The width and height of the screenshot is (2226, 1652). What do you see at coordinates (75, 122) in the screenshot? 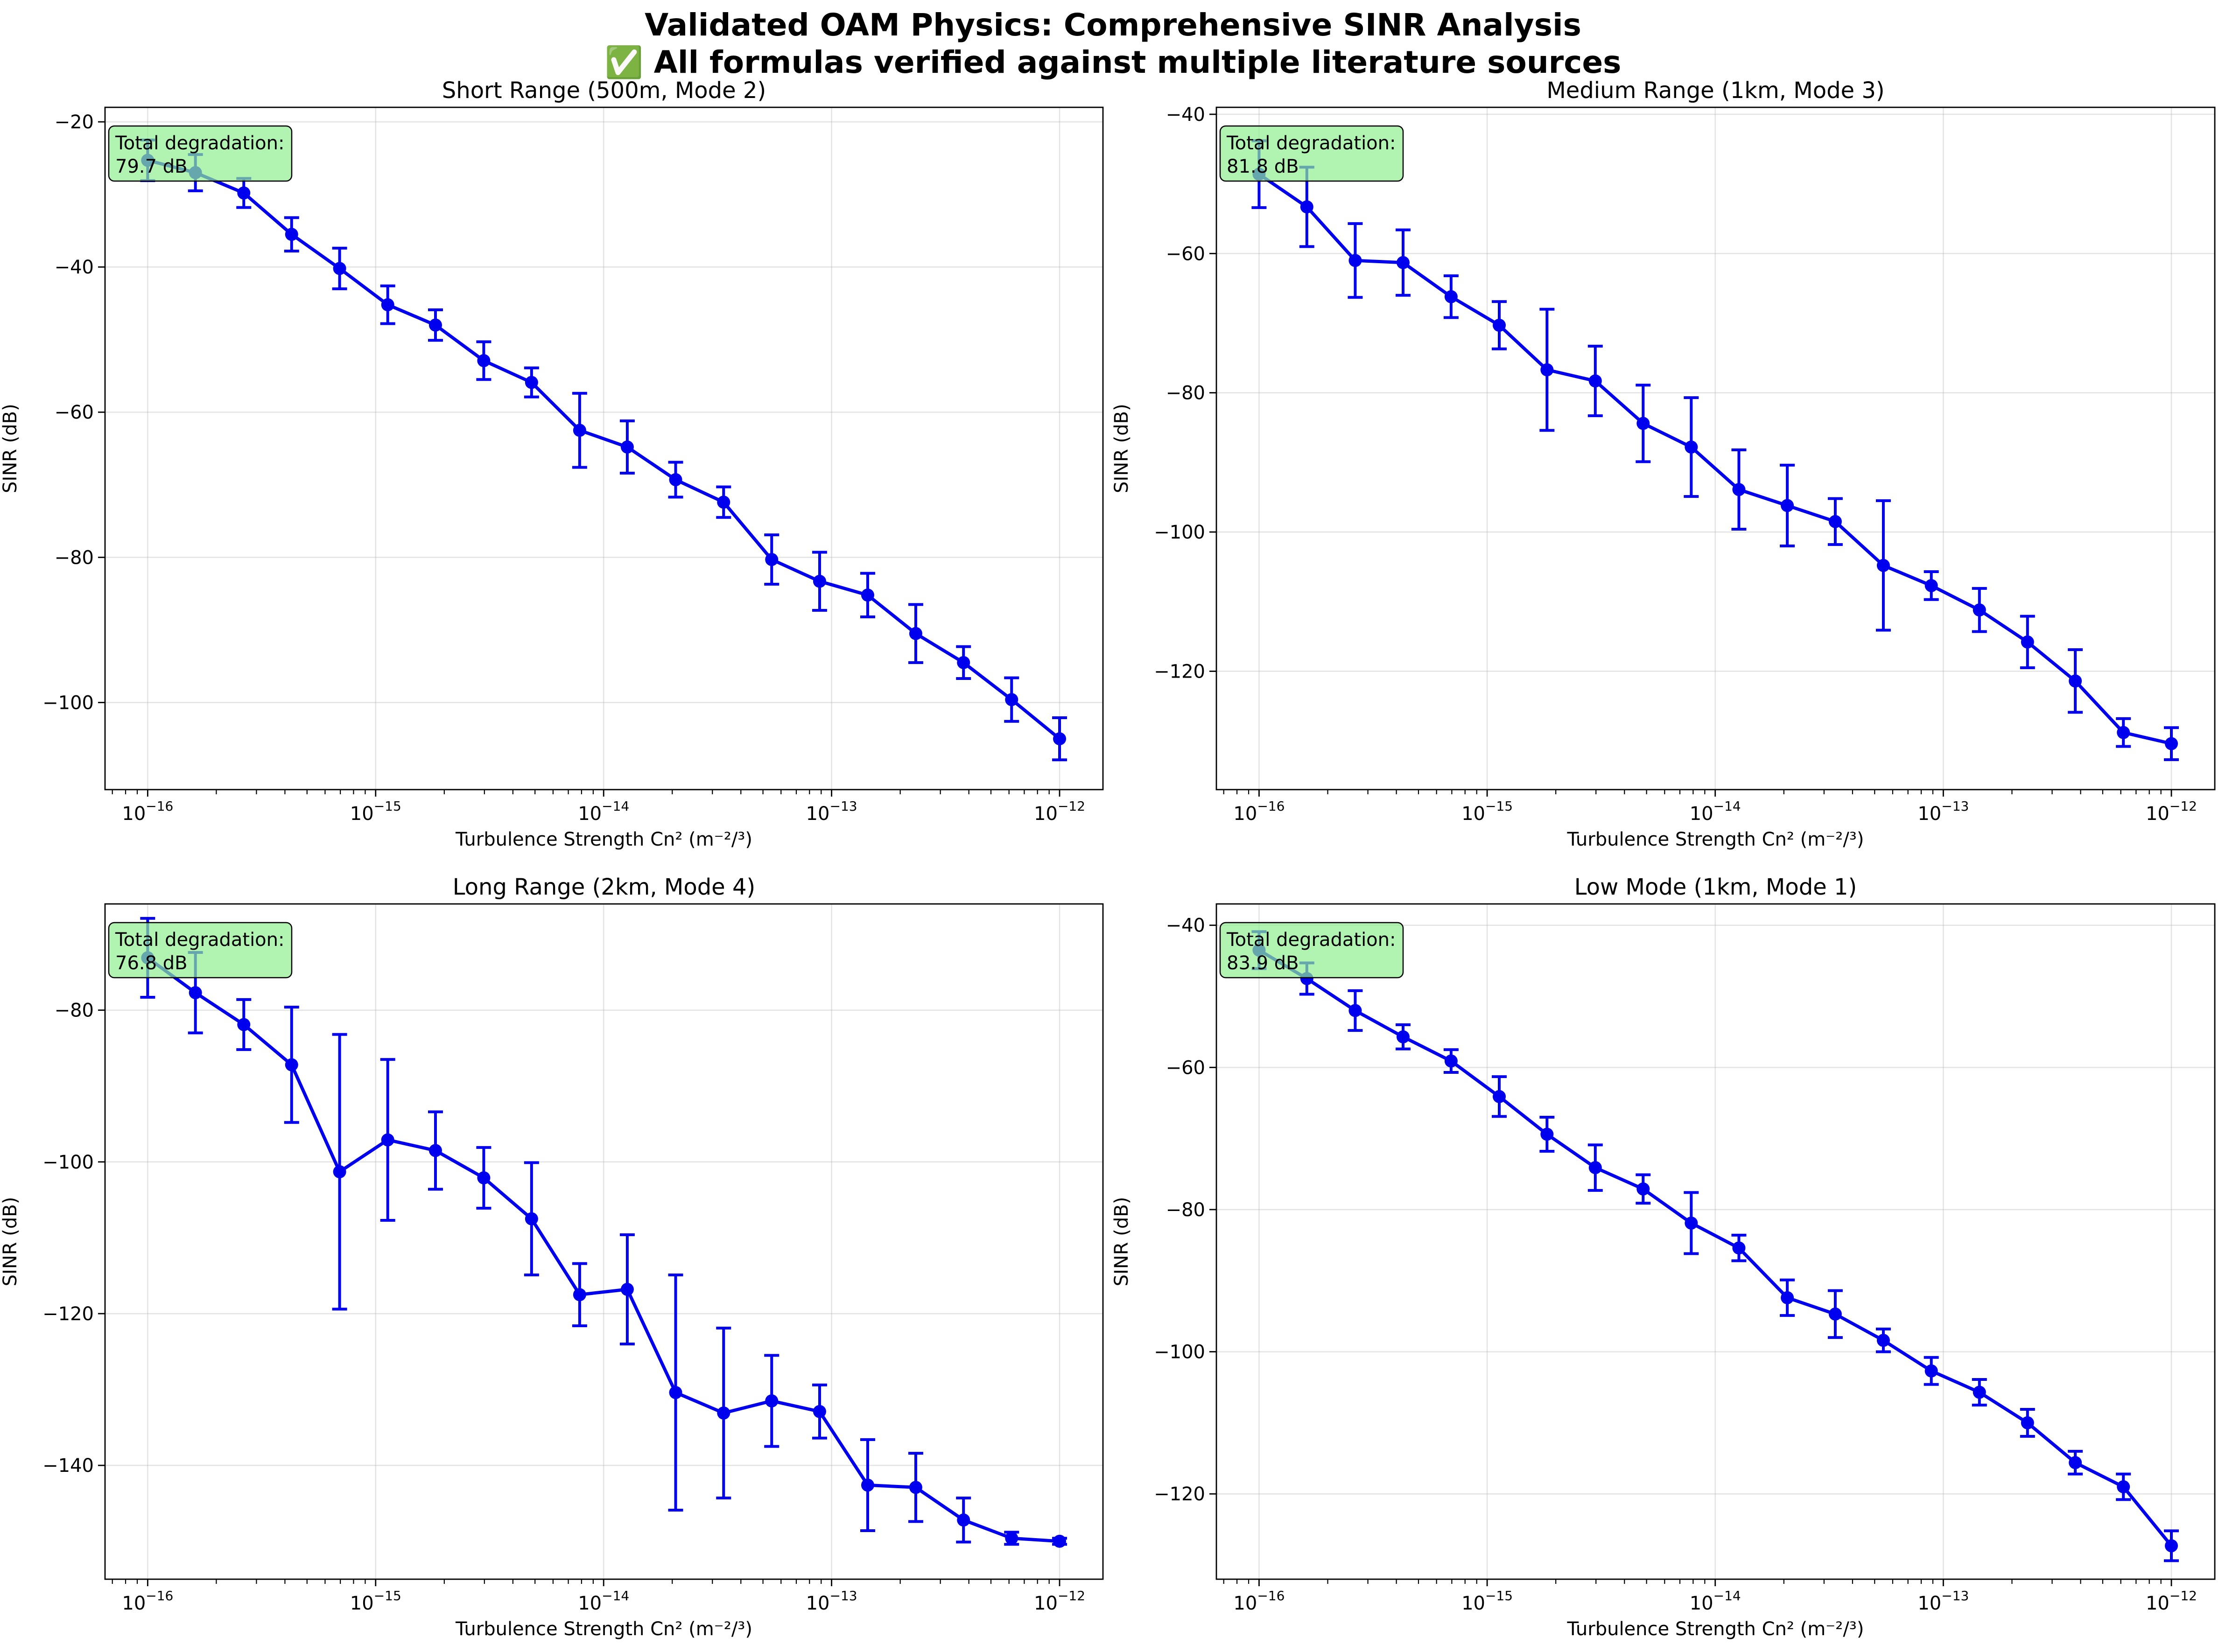
I see `y-tick-label: −20` at bounding box center [75, 122].